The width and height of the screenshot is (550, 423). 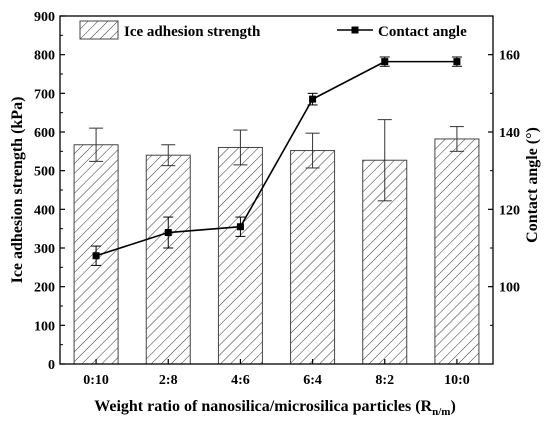 I want to click on x-tick-label: 8:2, so click(x=384, y=380).